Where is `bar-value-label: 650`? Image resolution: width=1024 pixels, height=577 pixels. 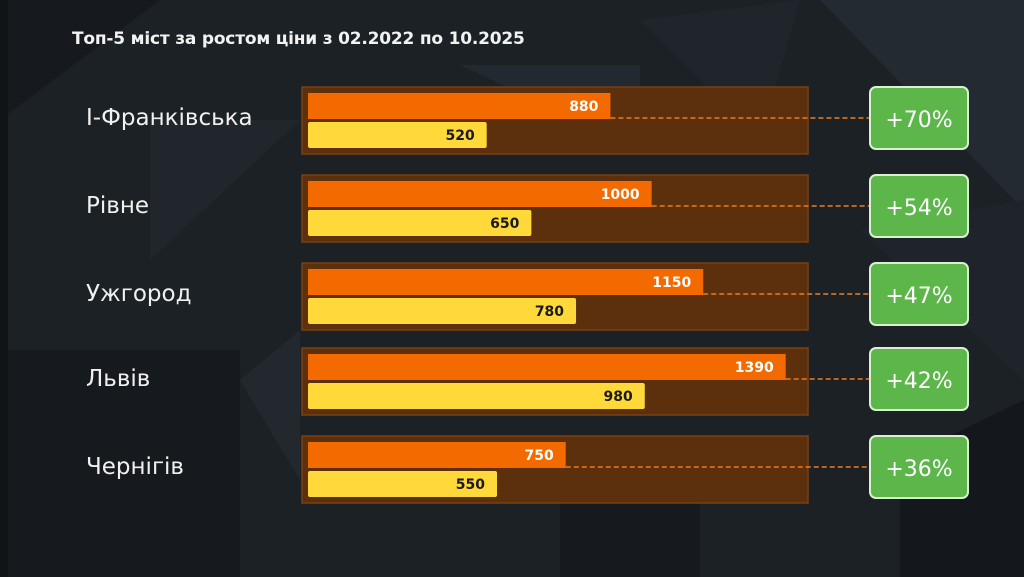
bar-value-label: 650 is located at coordinates (504, 224).